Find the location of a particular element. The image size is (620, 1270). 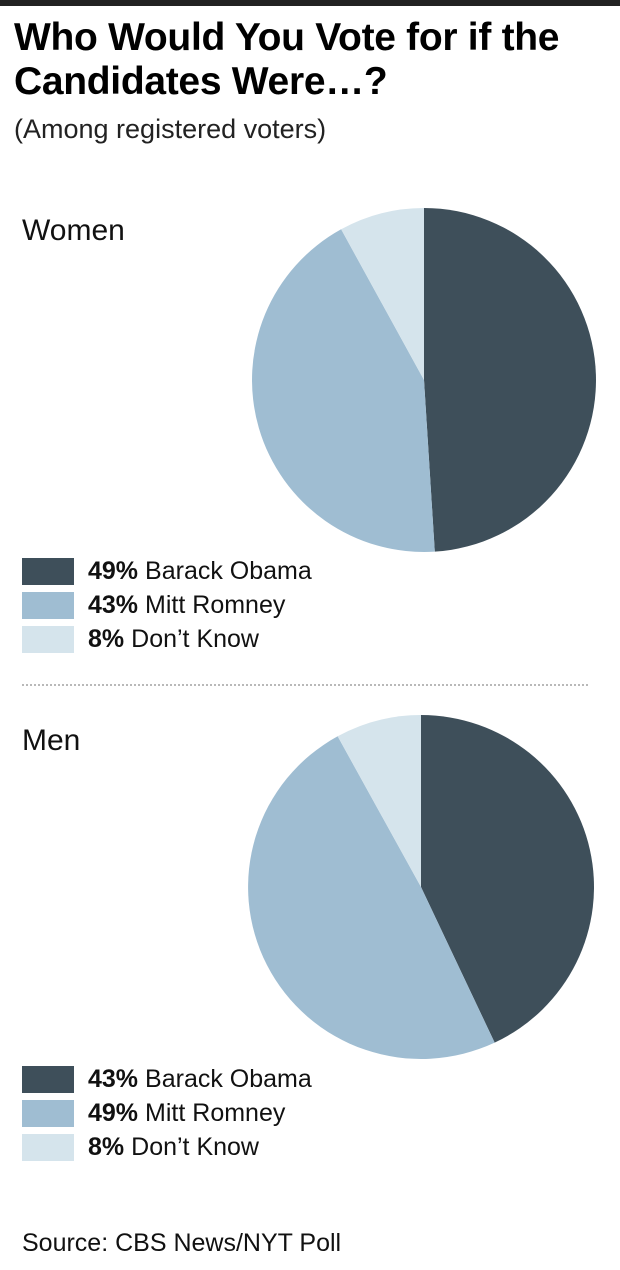

legend-item-obama: 43% Barack Obama is located at coordinates (252, 1079).